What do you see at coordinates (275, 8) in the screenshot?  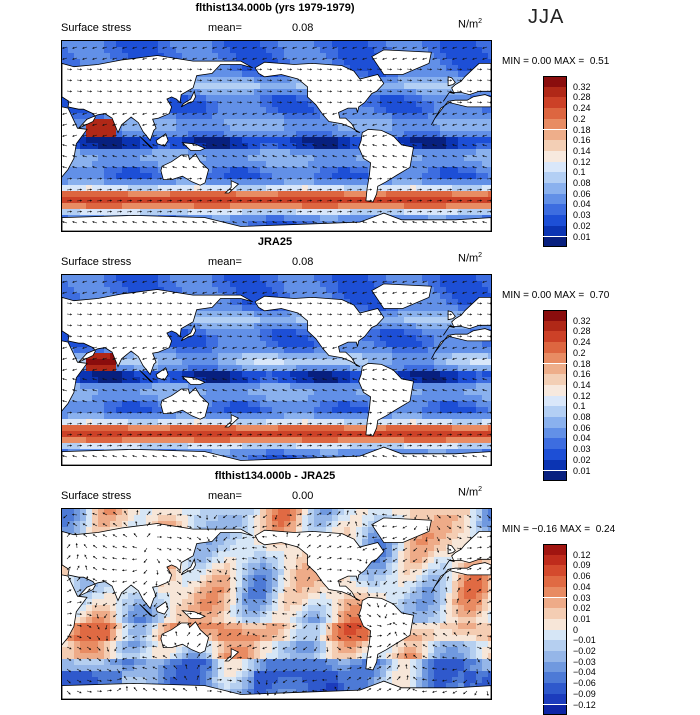 I see `panel-title: flthist134.000b (yrs 1979-1979)` at bounding box center [275, 8].